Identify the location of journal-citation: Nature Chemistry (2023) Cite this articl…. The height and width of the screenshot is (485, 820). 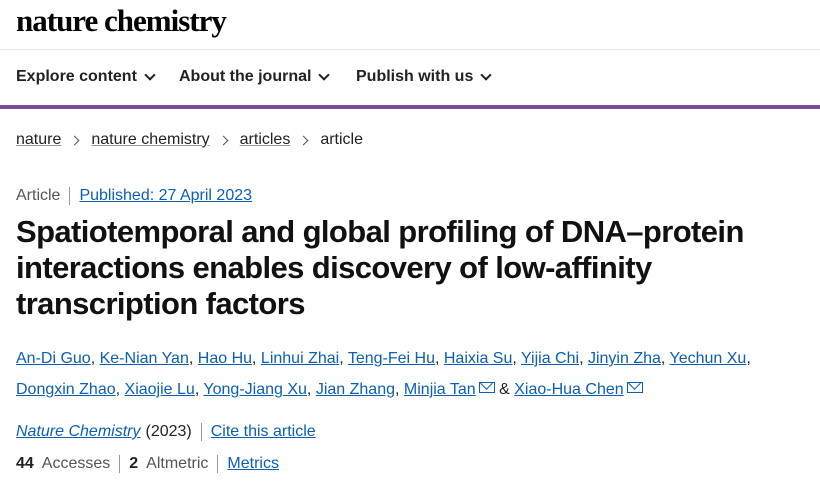
(166, 432).